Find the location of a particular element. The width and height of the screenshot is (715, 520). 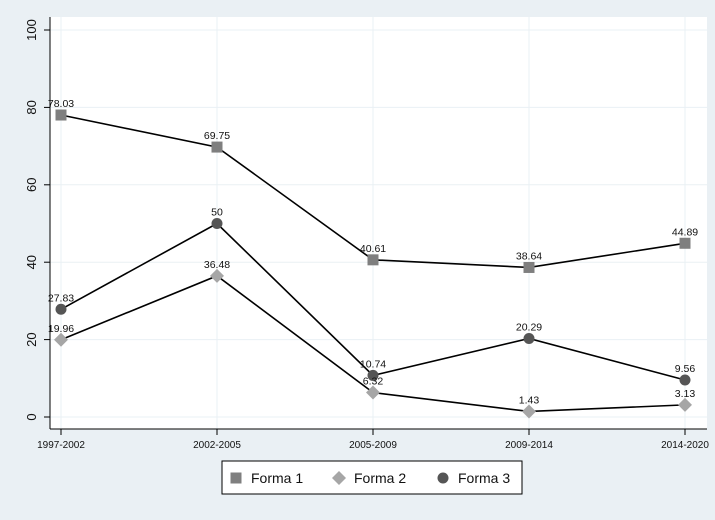

data-label: 36.48 is located at coordinates (217, 265).